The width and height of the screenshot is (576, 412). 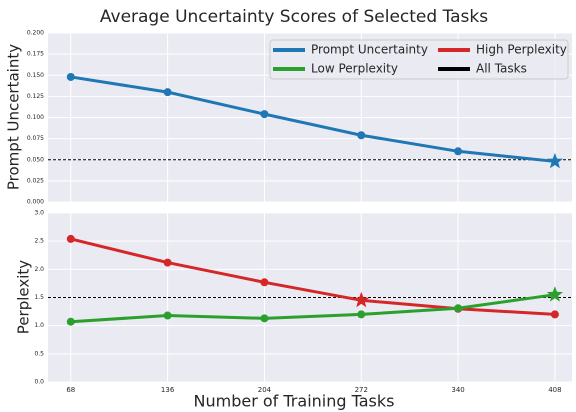 I want to click on legend-label: Low Perplexity, so click(x=354, y=69).